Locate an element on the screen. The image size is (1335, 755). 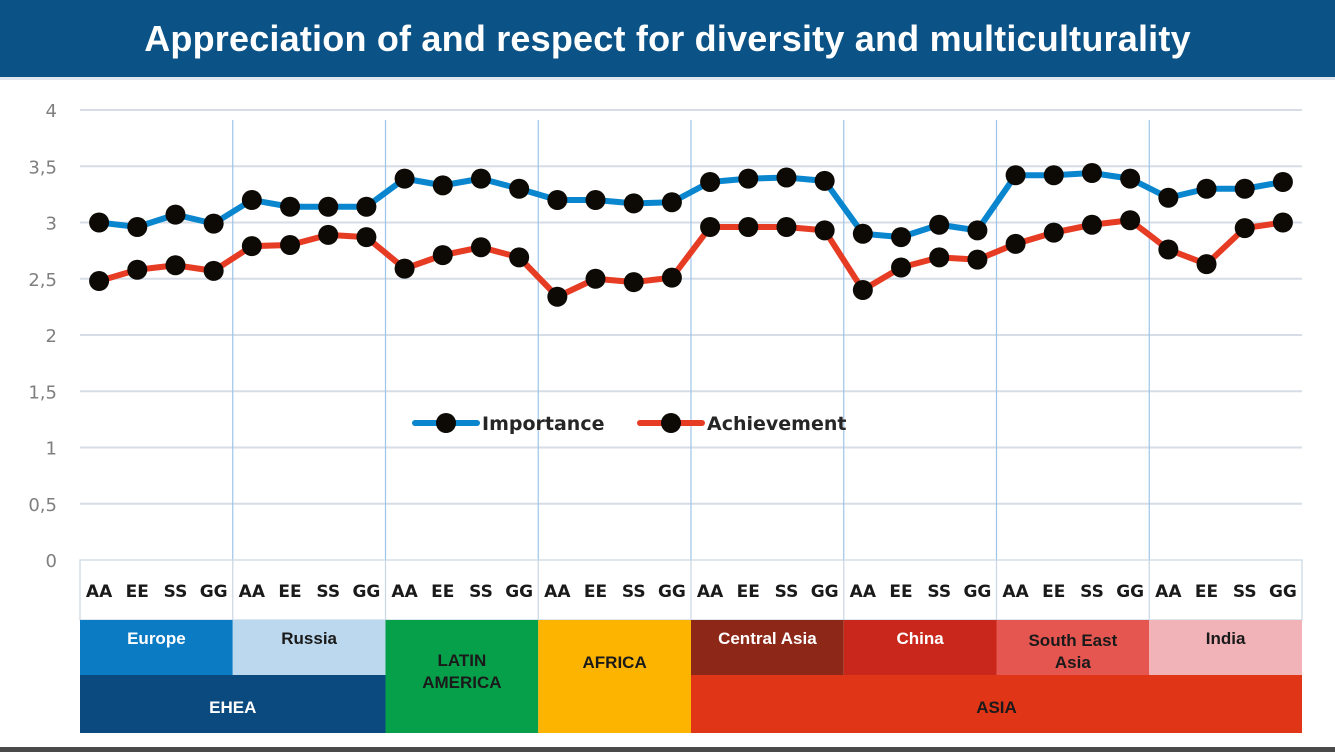
region-label: AMERICA is located at coordinates (461, 682).